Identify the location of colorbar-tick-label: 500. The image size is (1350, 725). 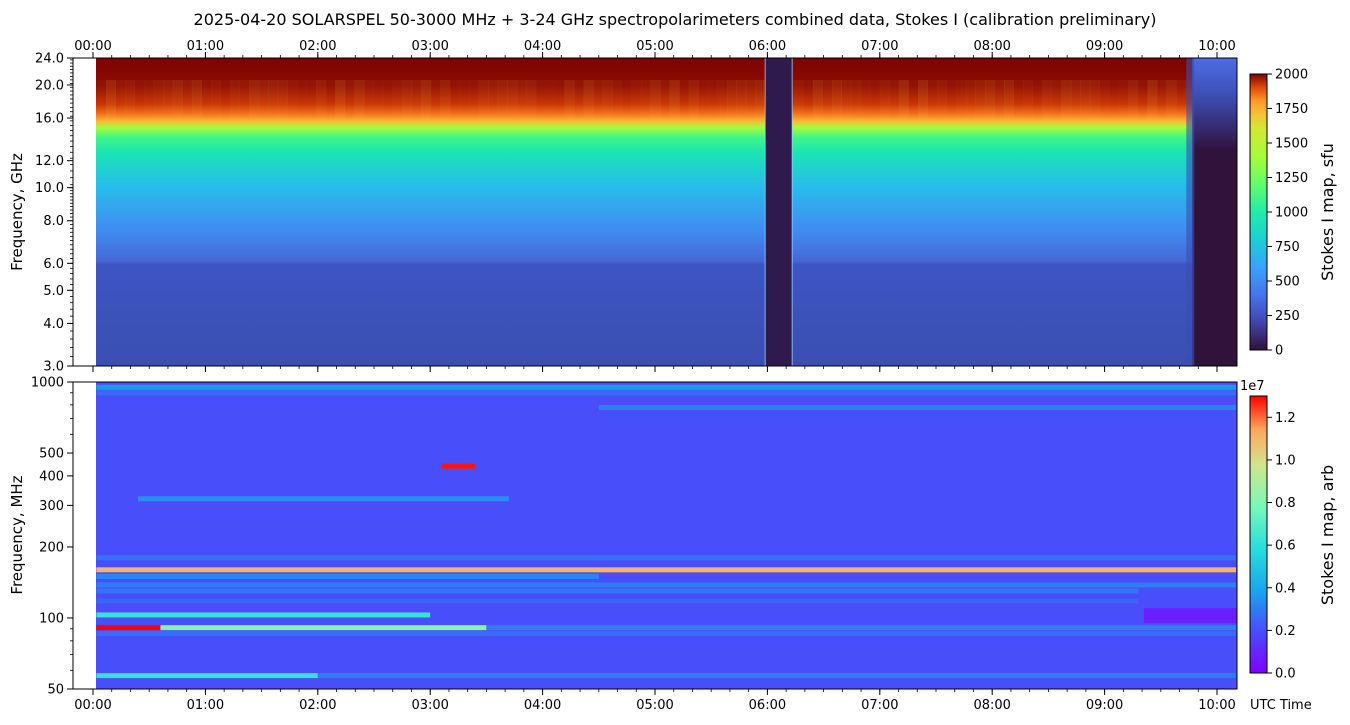
(1287, 282).